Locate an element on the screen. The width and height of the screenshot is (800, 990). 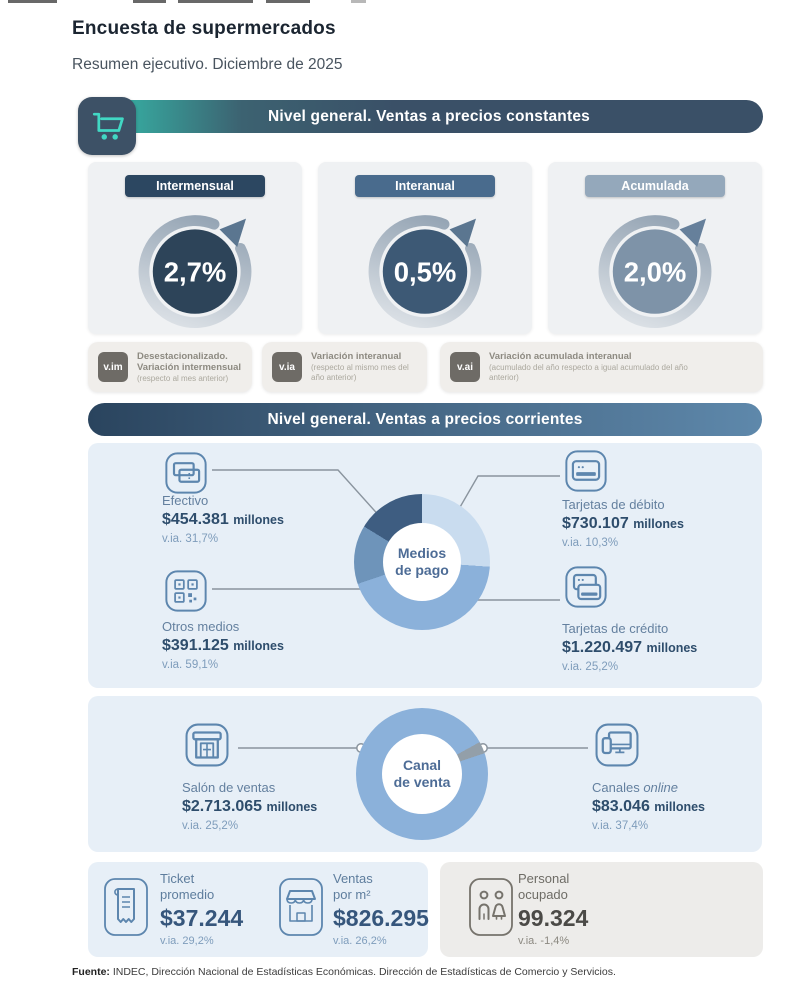
legend-title: Desestacionalizado. is located at coordinates (182, 356).